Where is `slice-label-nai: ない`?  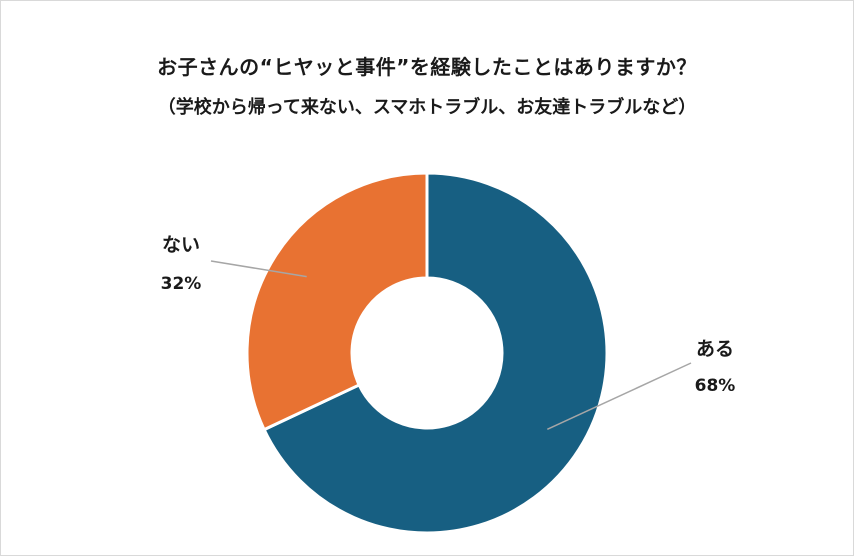 slice-label-nai: ない is located at coordinates (181, 245).